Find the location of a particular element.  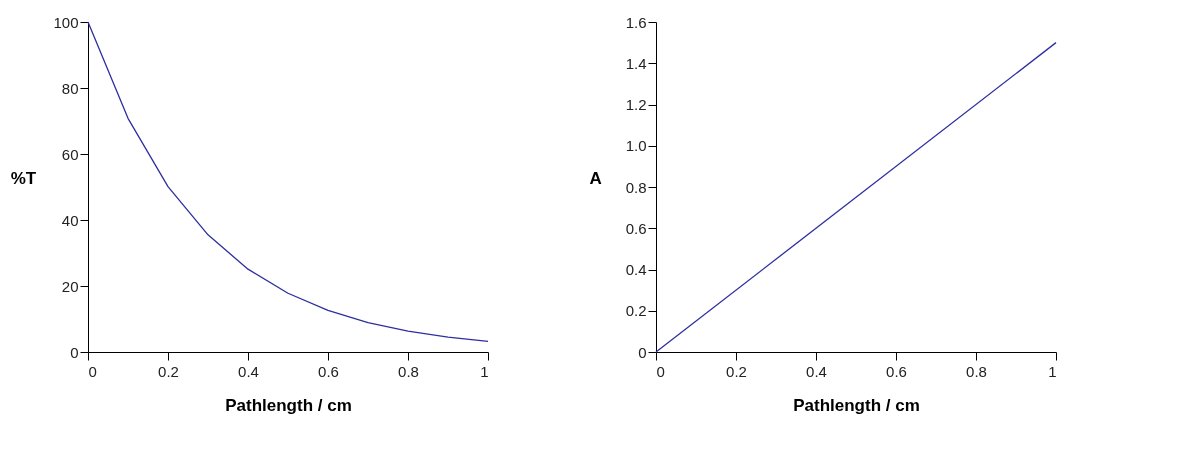

y-tick-label: 0.6 is located at coordinates (636, 228).